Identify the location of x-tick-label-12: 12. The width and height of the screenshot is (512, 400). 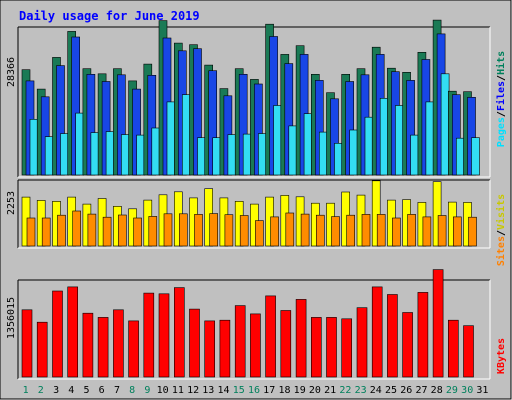
(193, 390).